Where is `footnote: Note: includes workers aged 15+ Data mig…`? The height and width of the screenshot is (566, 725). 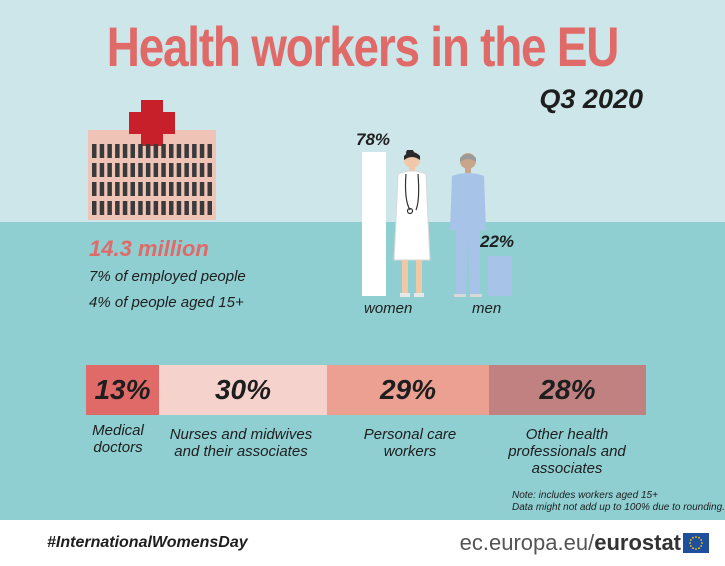
footnote: Note: includes workers aged 15+ Data mig… is located at coordinates (618, 502).